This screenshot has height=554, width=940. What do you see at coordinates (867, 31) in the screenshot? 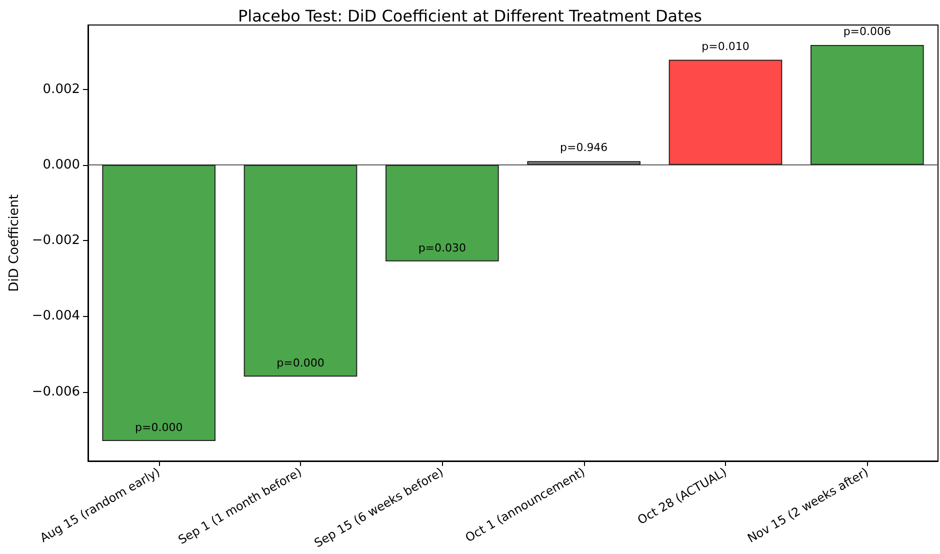
I see `annotation: p=0.006` at bounding box center [867, 31].